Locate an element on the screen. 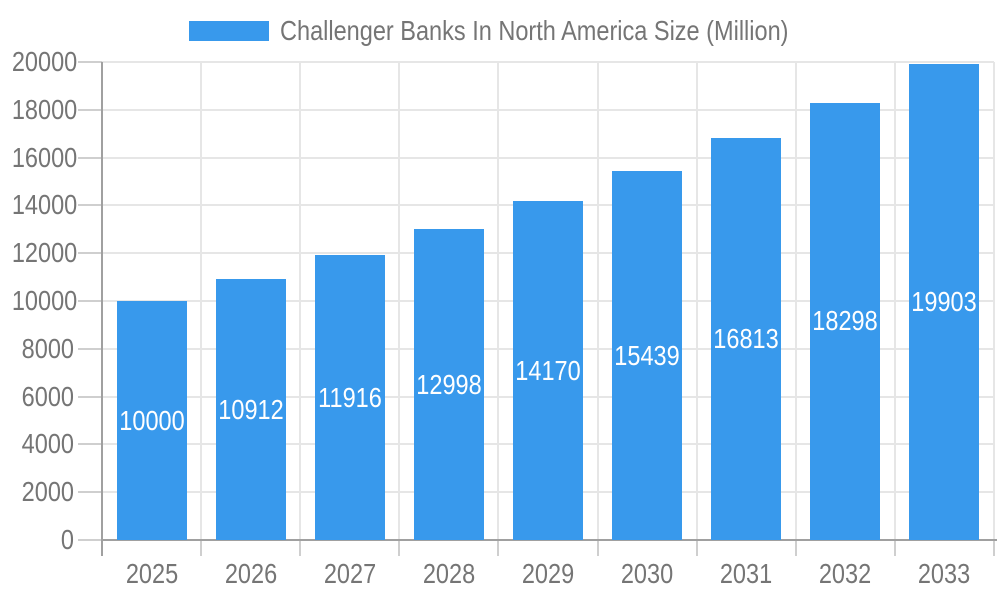 The height and width of the screenshot is (600, 1000). bar-value-label: 14170 is located at coordinates (548, 370).